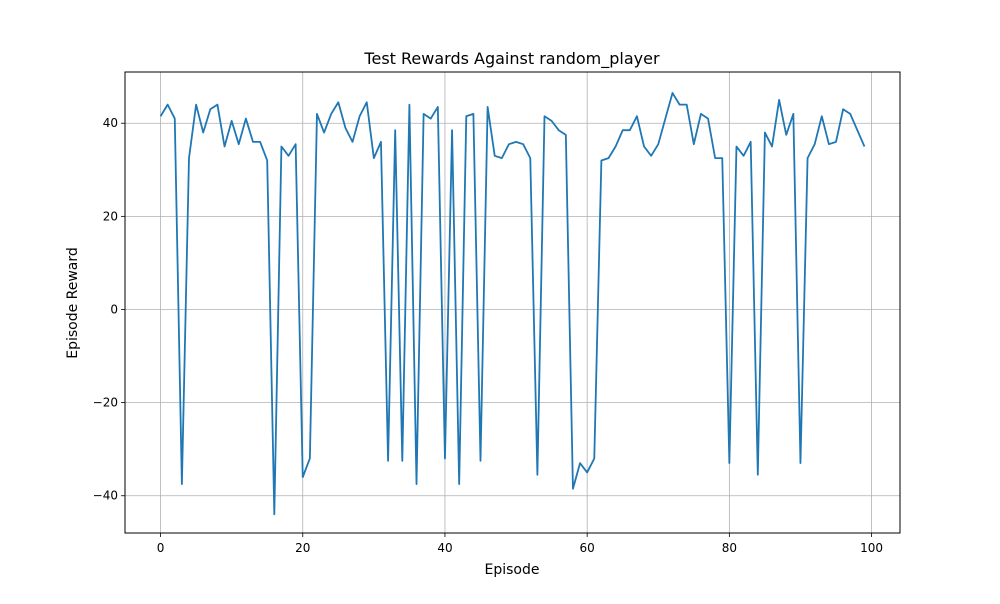 The image size is (1000, 604). What do you see at coordinates (110, 123) in the screenshot?
I see `y-tick-label: 40` at bounding box center [110, 123].